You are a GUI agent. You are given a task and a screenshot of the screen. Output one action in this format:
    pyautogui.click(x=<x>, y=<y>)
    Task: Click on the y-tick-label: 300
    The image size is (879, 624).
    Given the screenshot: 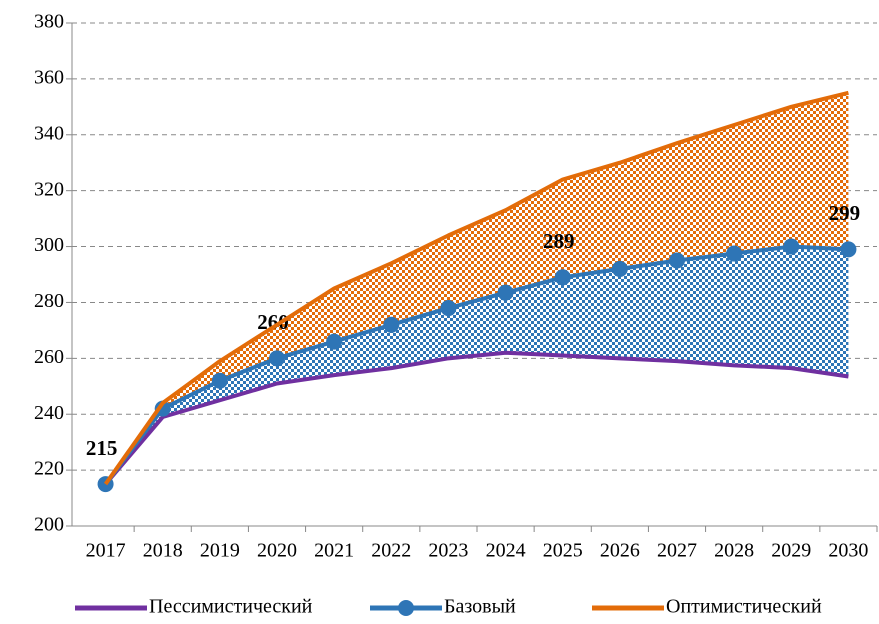 What is the action you would take?
    pyautogui.click(x=49, y=245)
    